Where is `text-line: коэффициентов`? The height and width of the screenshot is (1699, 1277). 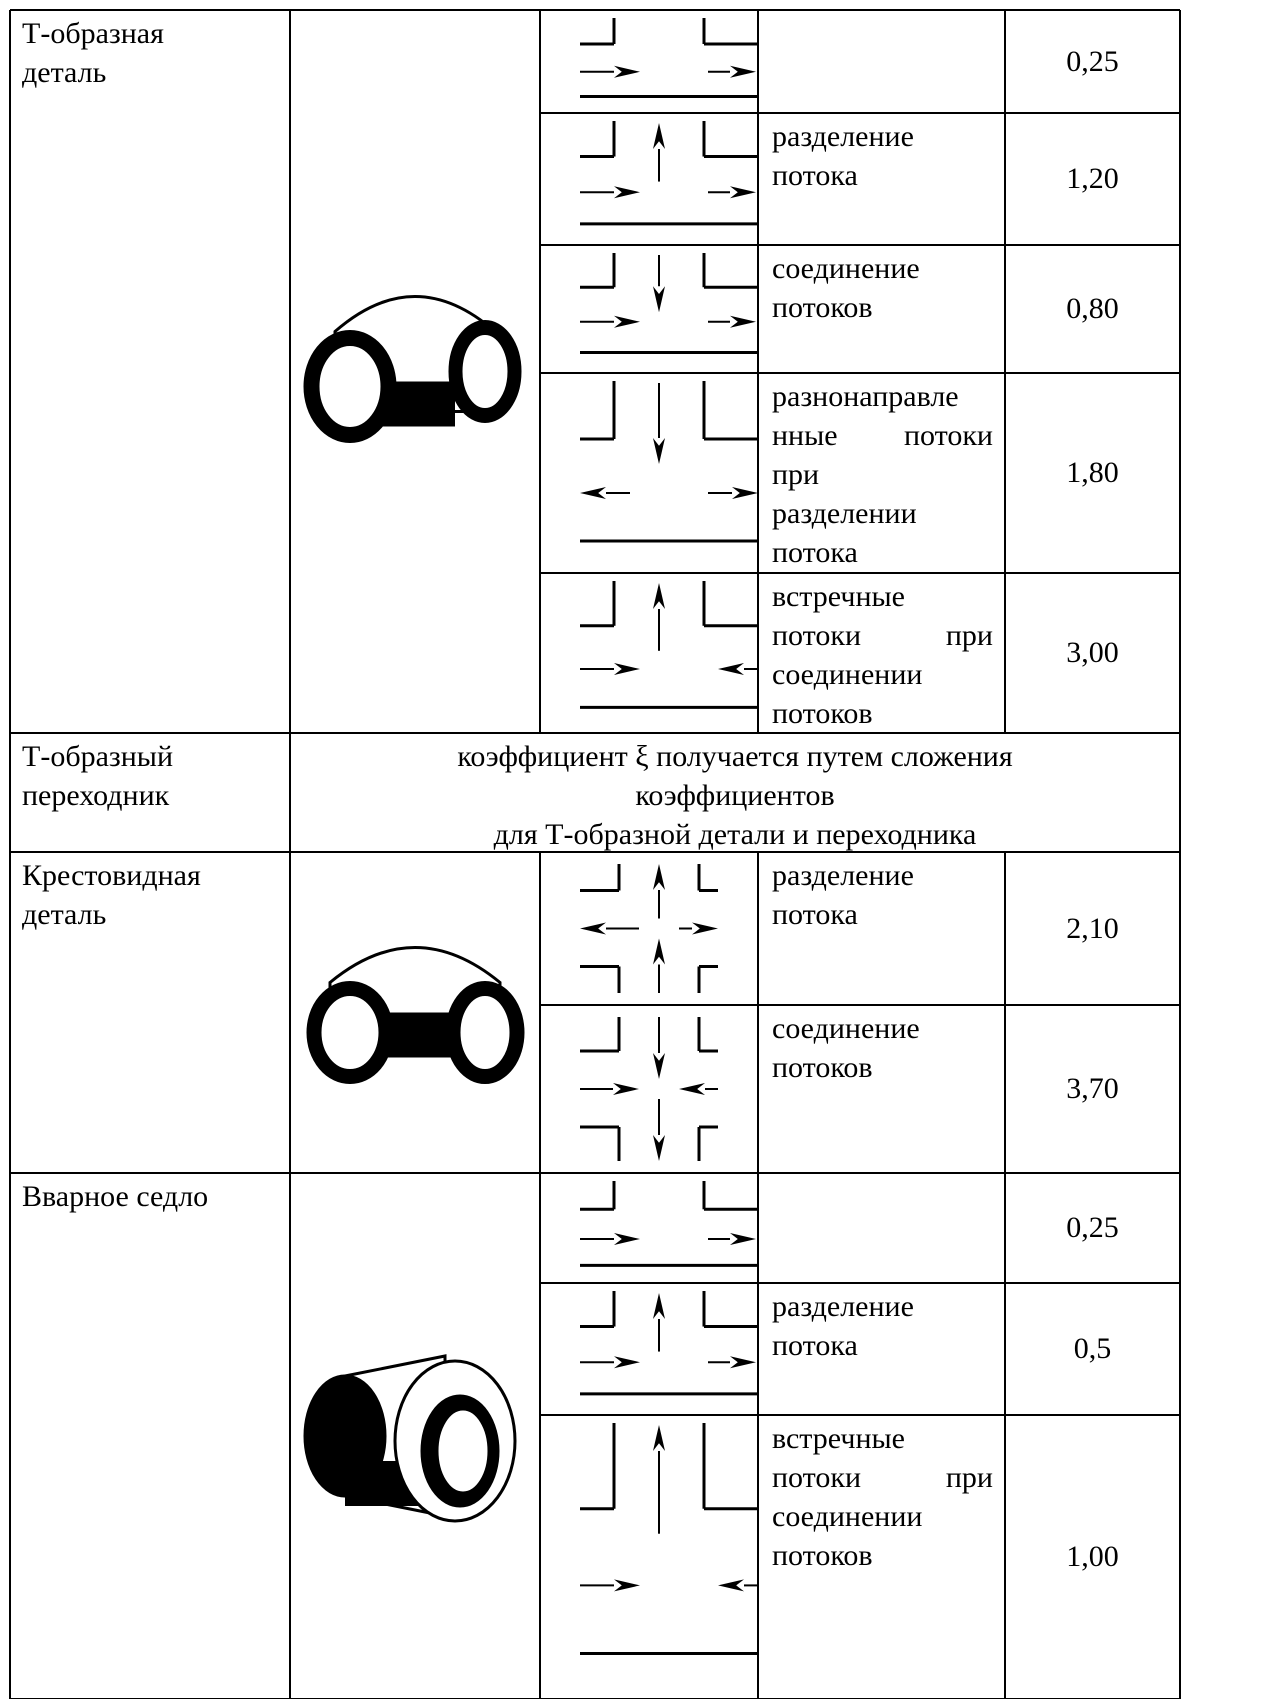 text-line: коэффициентов is located at coordinates (735, 795).